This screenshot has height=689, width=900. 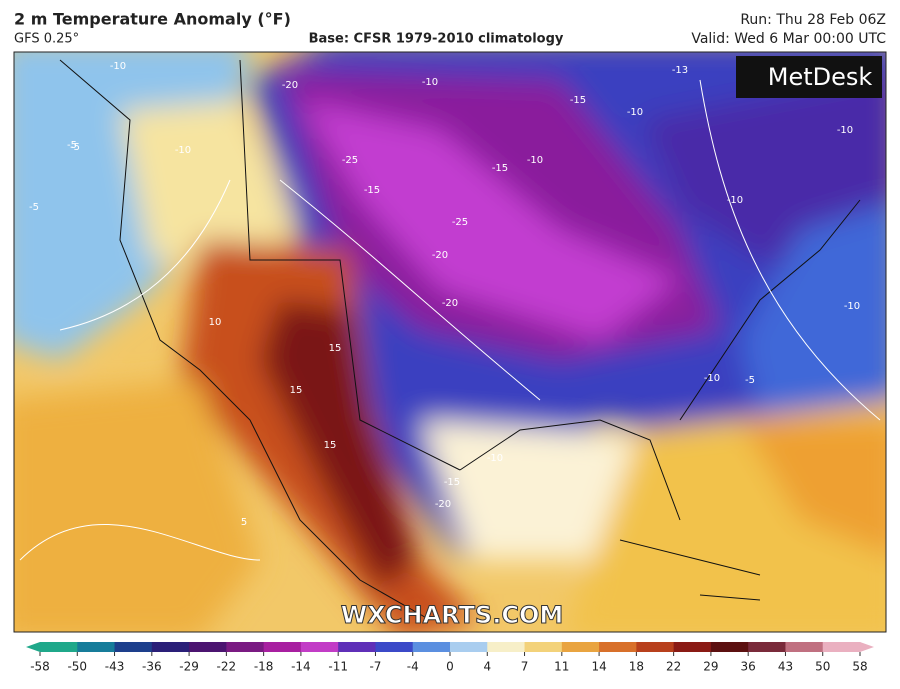 I want to click on logo: MetDesk, so click(x=820, y=77).